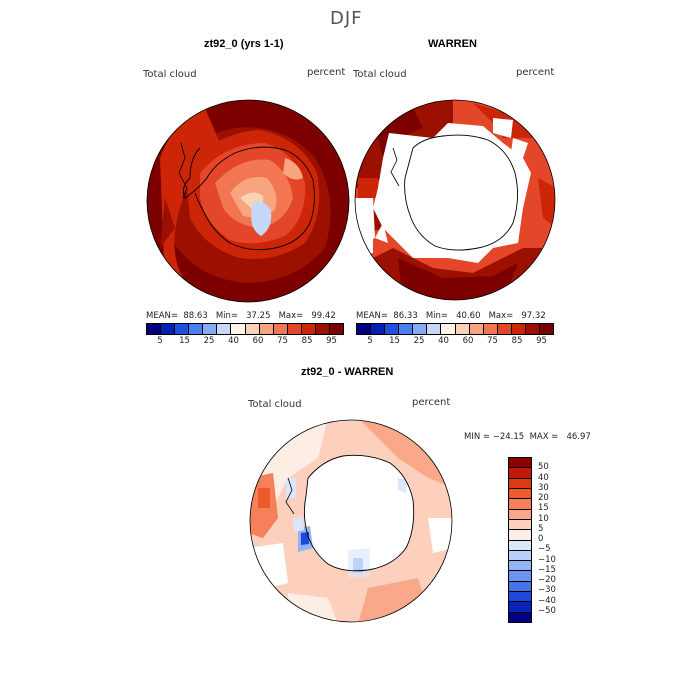 The width and height of the screenshot is (700, 700). I want to click on colorbar-tick-label: −50, so click(547, 610).